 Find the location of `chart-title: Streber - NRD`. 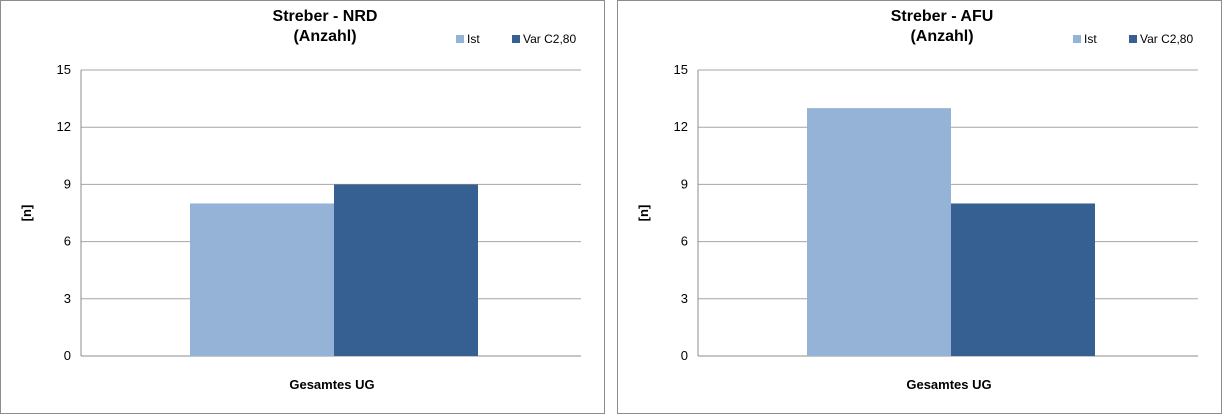

chart-title: Streber - NRD is located at coordinates (325, 16).